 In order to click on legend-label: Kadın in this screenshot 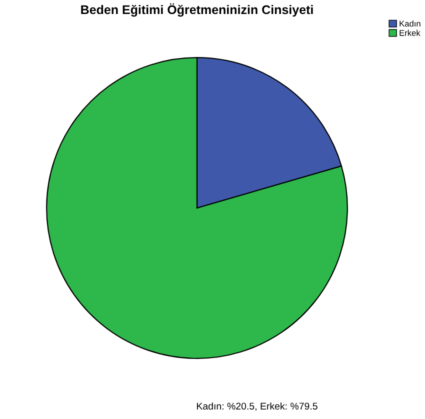, I will do `click(410, 23)`.